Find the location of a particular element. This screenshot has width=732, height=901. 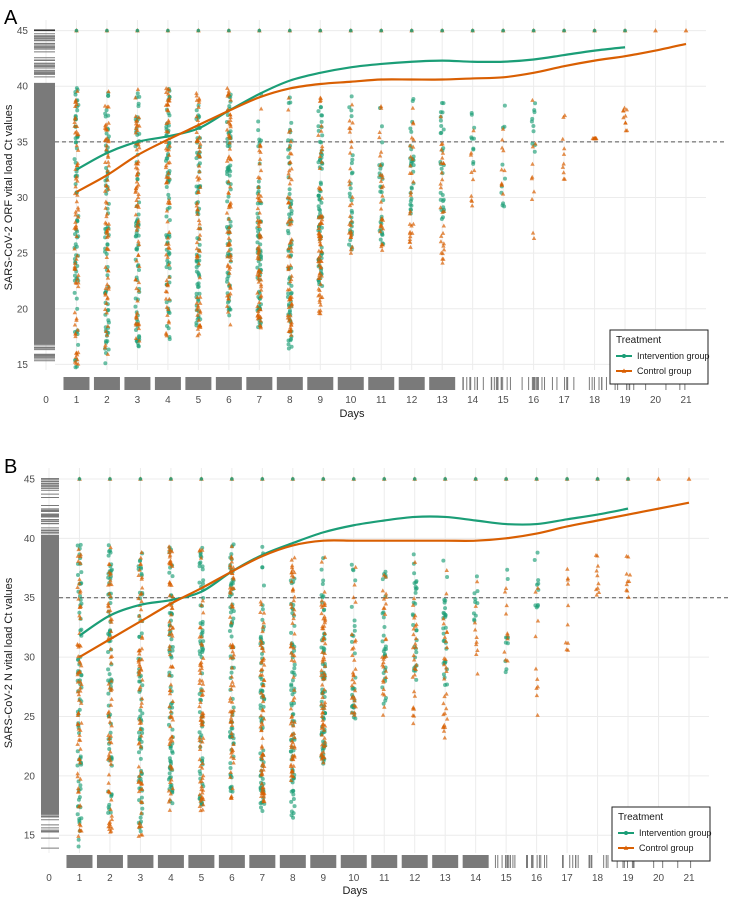

x-tick-label: 19 is located at coordinates (628, 878).